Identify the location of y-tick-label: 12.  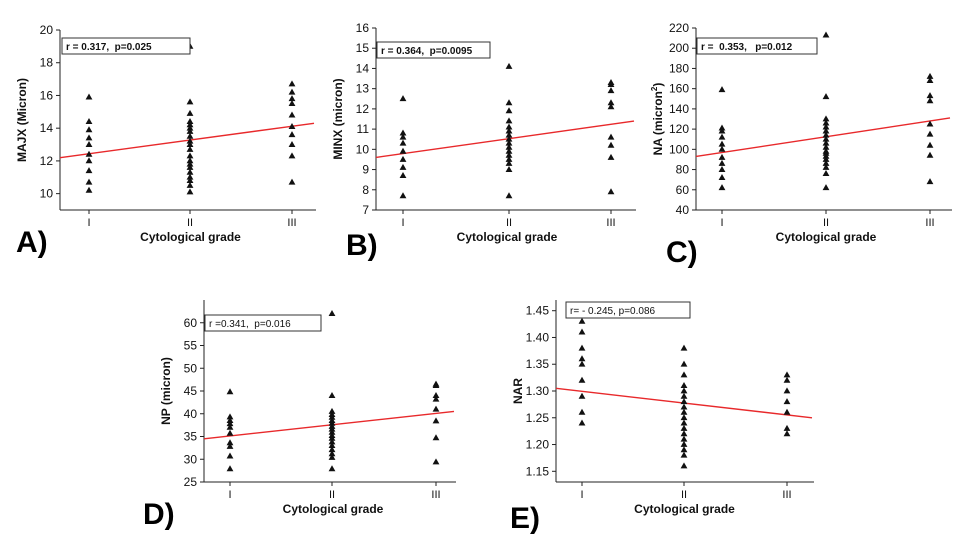
(363, 109).